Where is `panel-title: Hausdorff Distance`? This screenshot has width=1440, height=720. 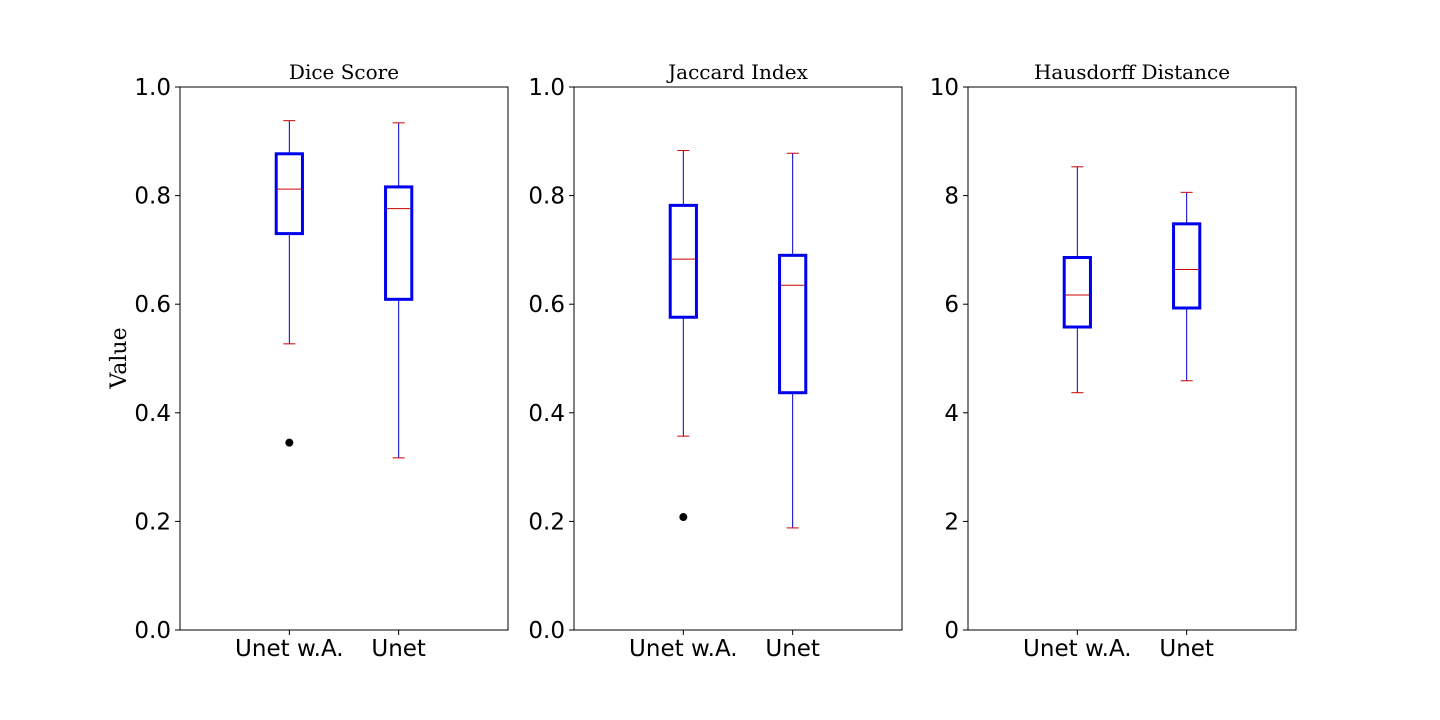 panel-title: Hausdorff Distance is located at coordinates (1132, 72).